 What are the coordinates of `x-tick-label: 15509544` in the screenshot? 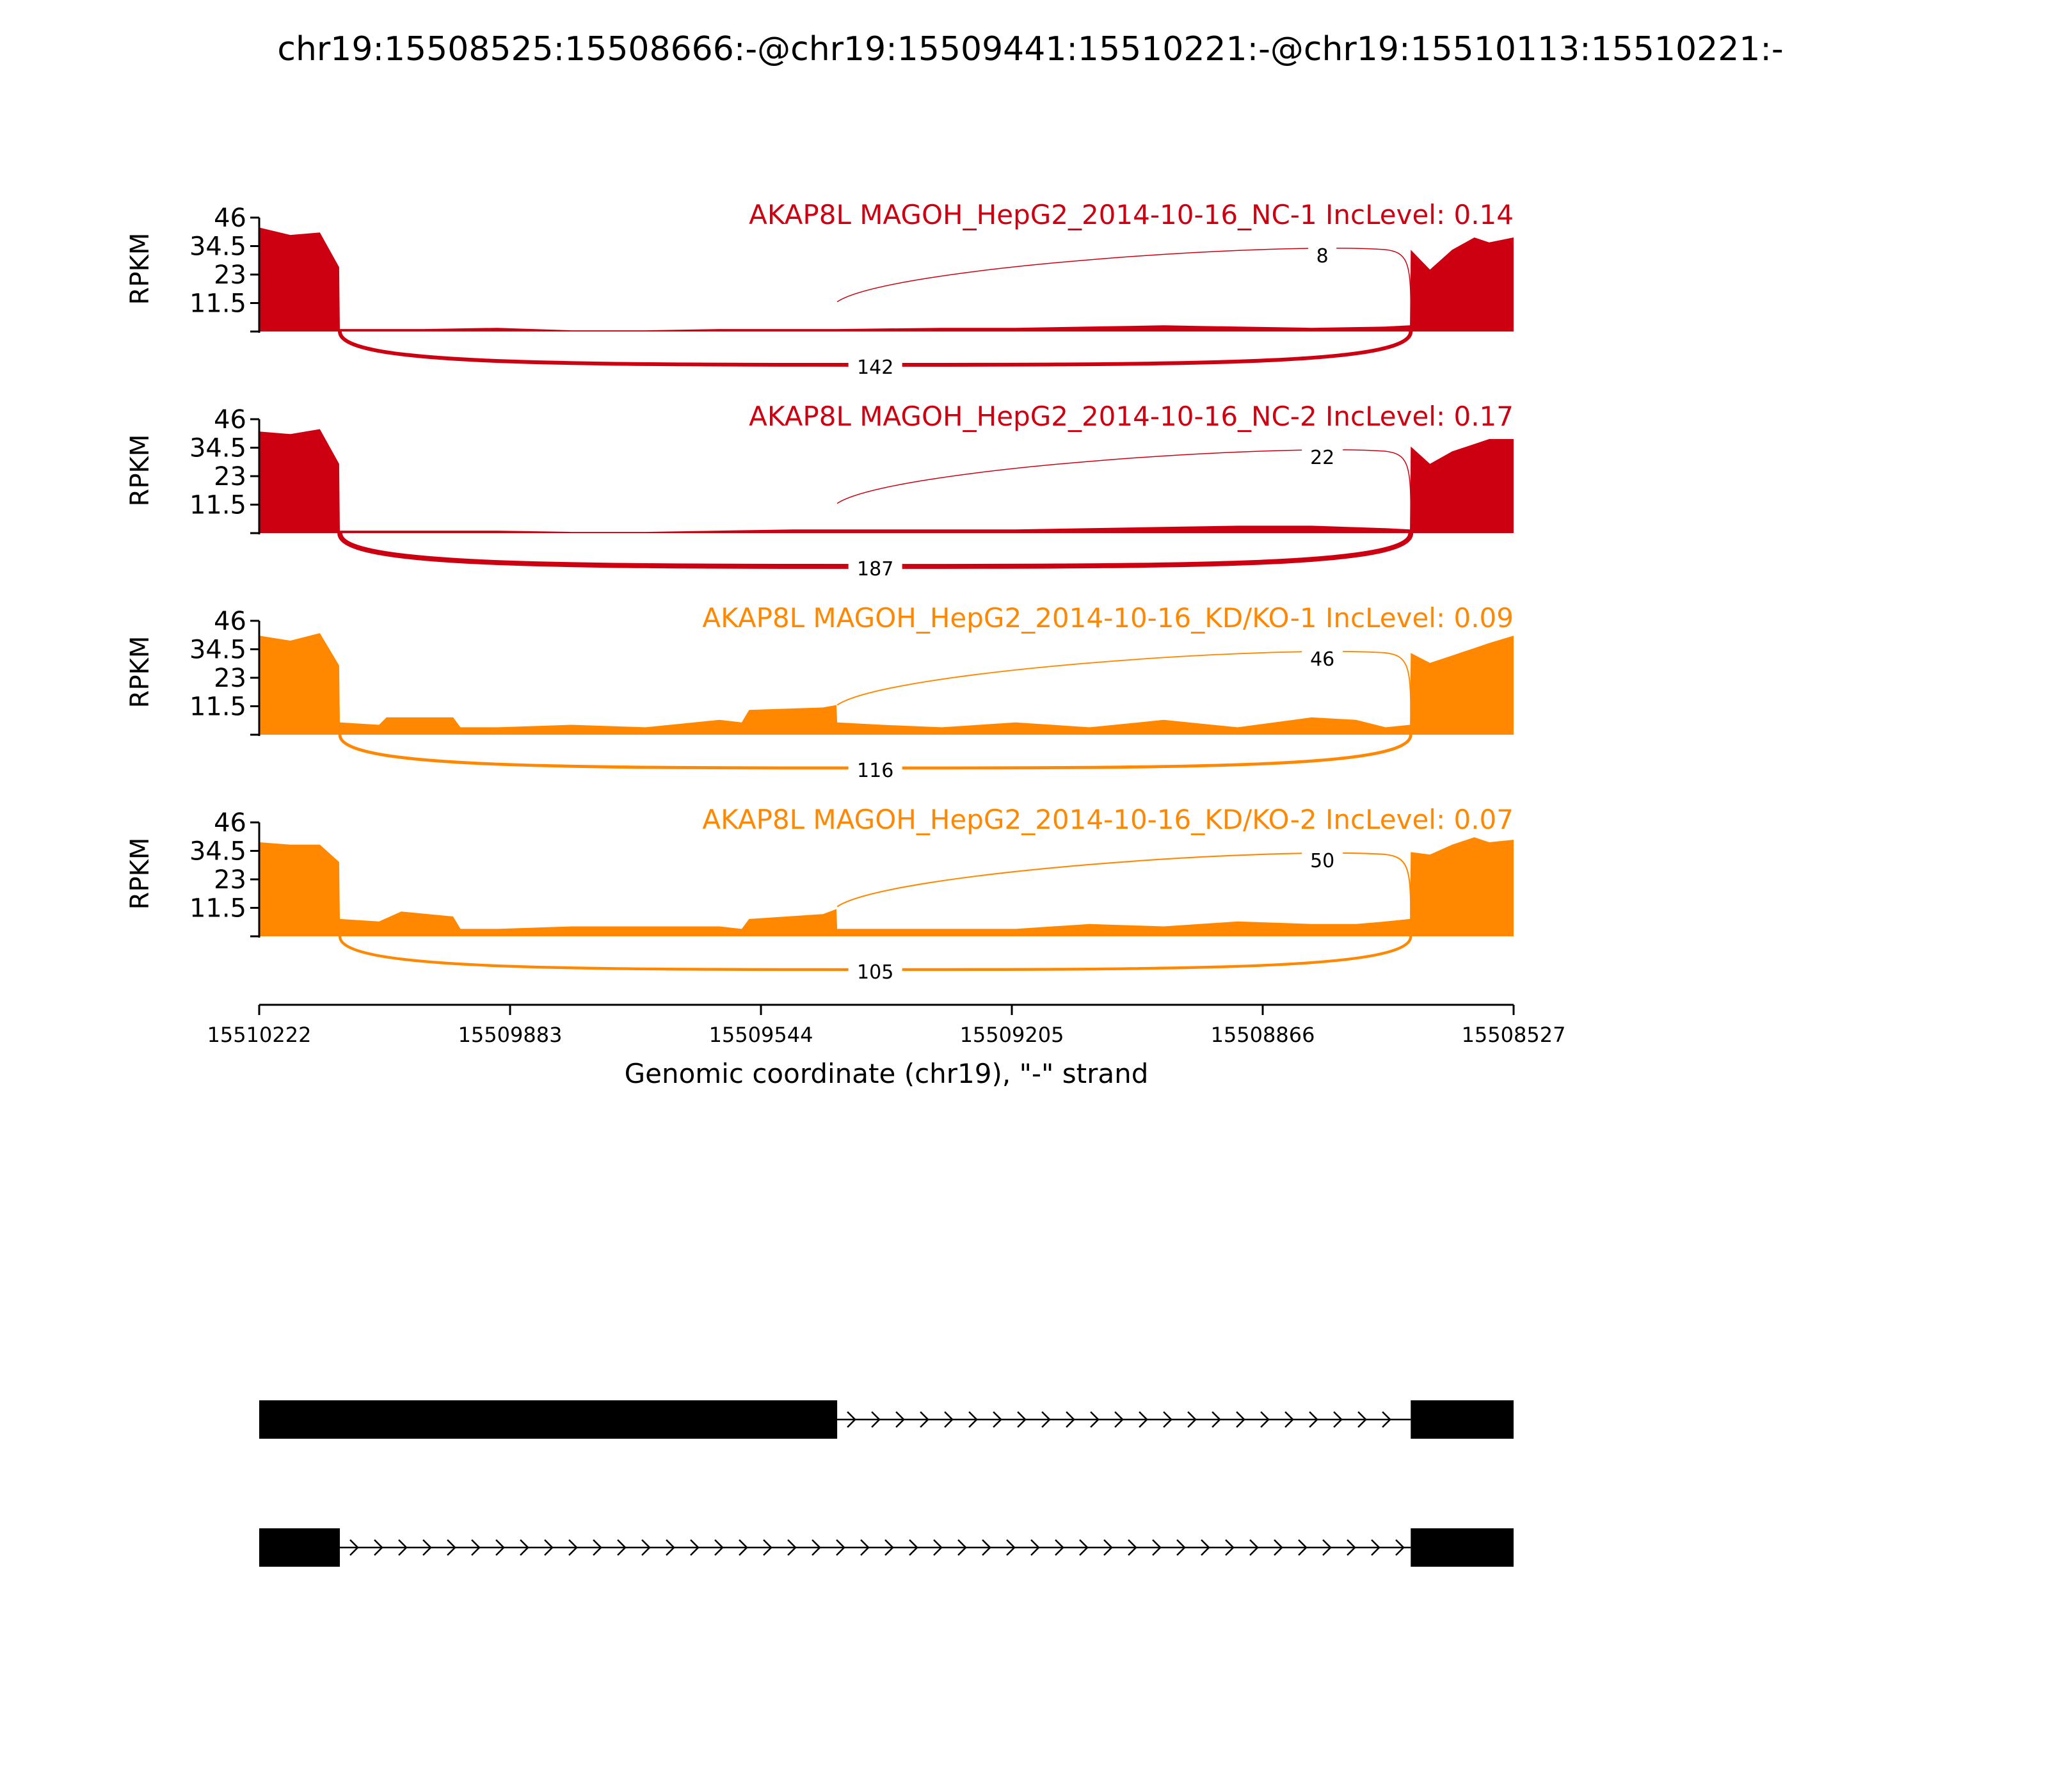 It's located at (761, 1035).